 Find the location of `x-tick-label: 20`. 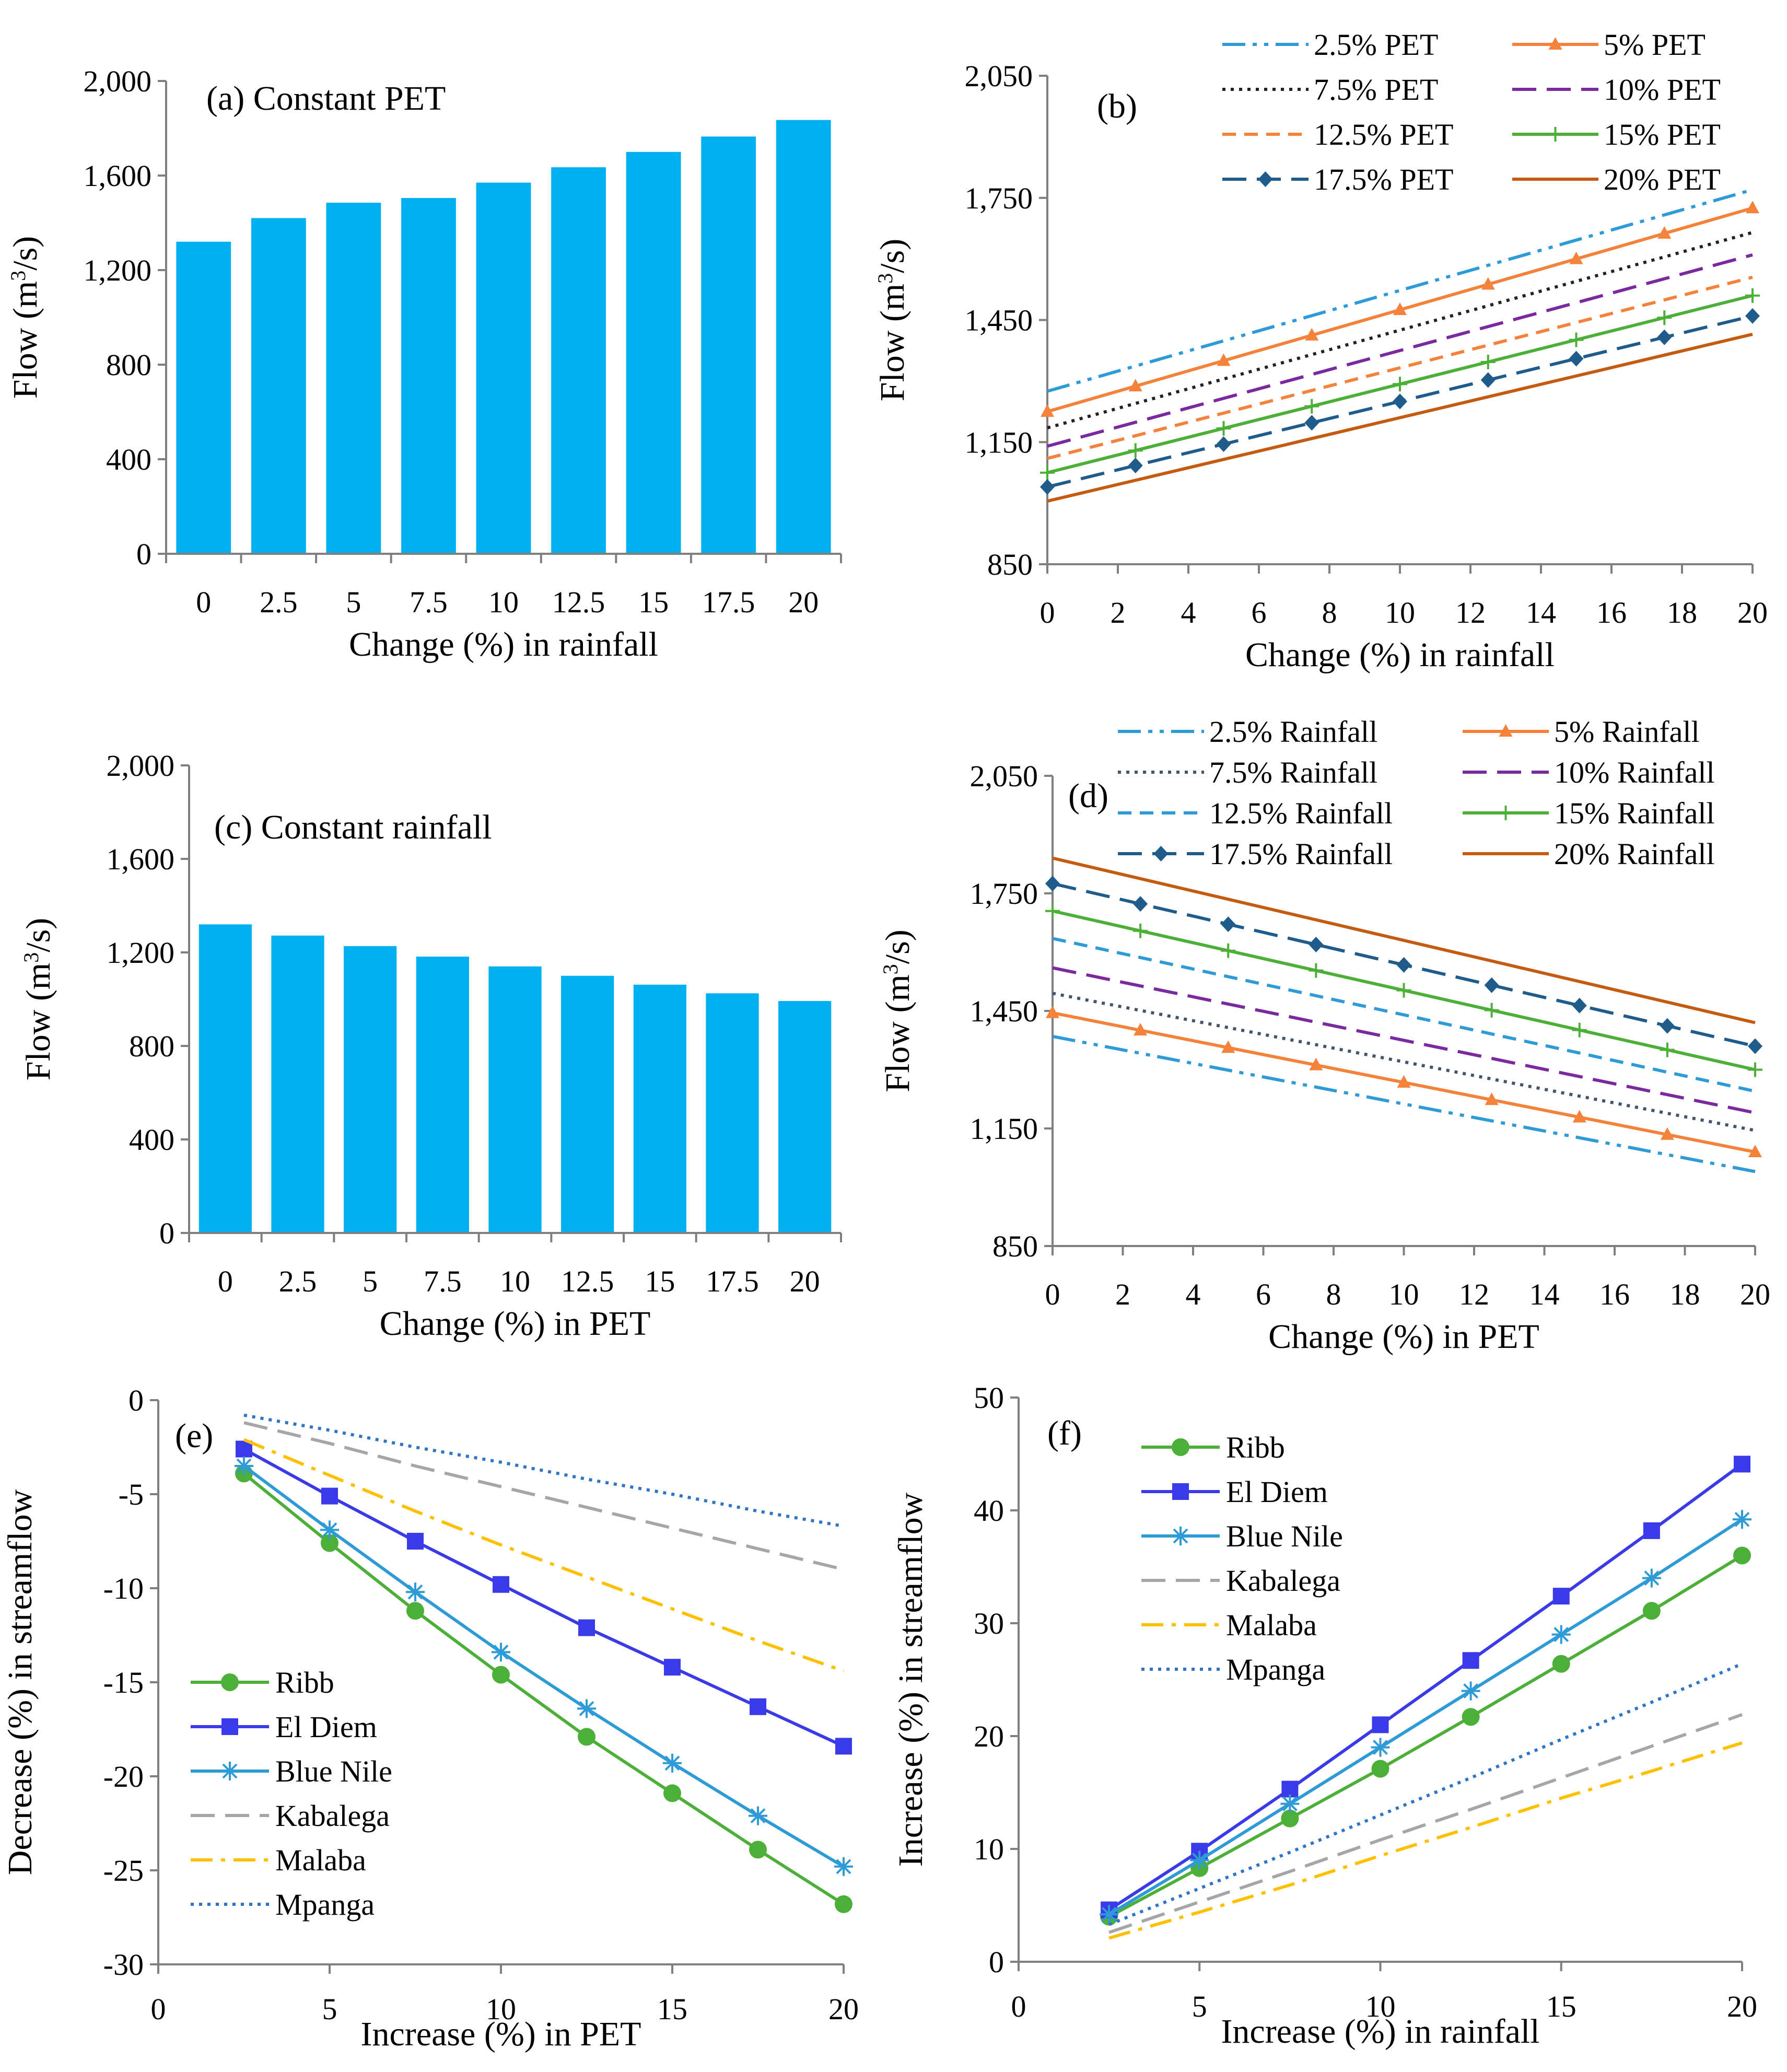

x-tick-label: 20 is located at coordinates (805, 1281).